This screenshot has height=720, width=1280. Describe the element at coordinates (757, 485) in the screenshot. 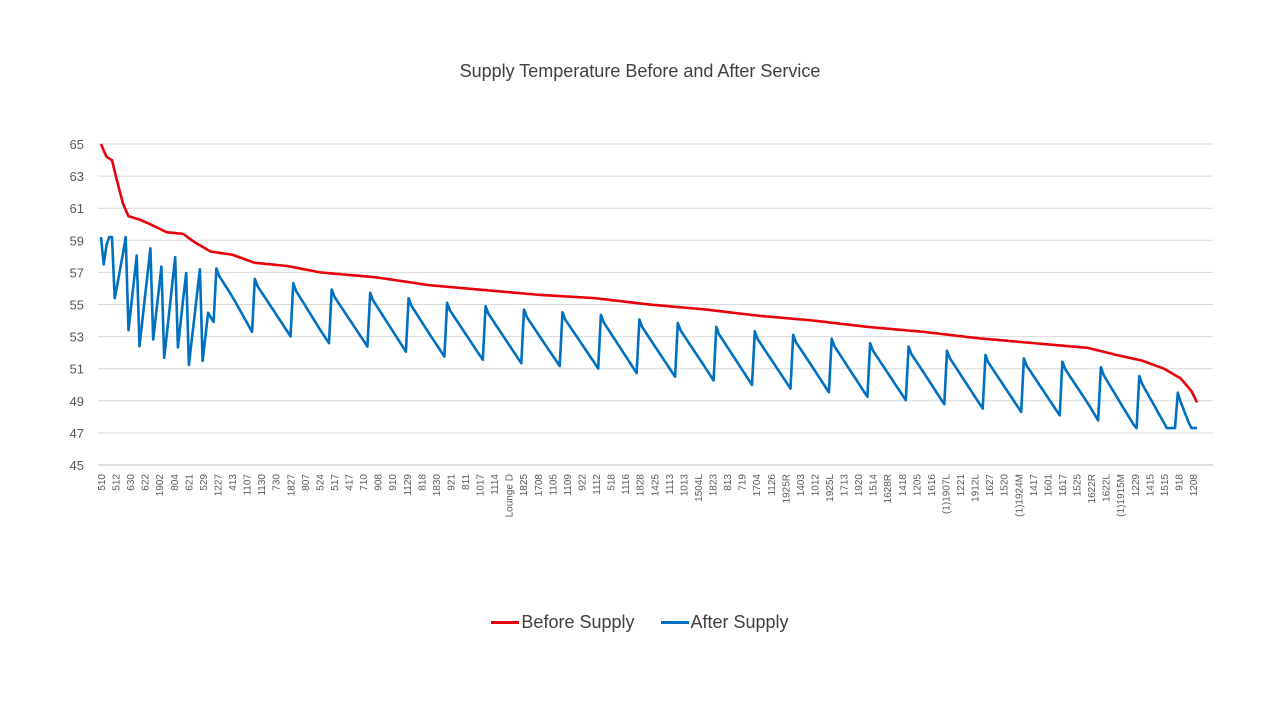

I see `x-tick-label: 1704` at that location.